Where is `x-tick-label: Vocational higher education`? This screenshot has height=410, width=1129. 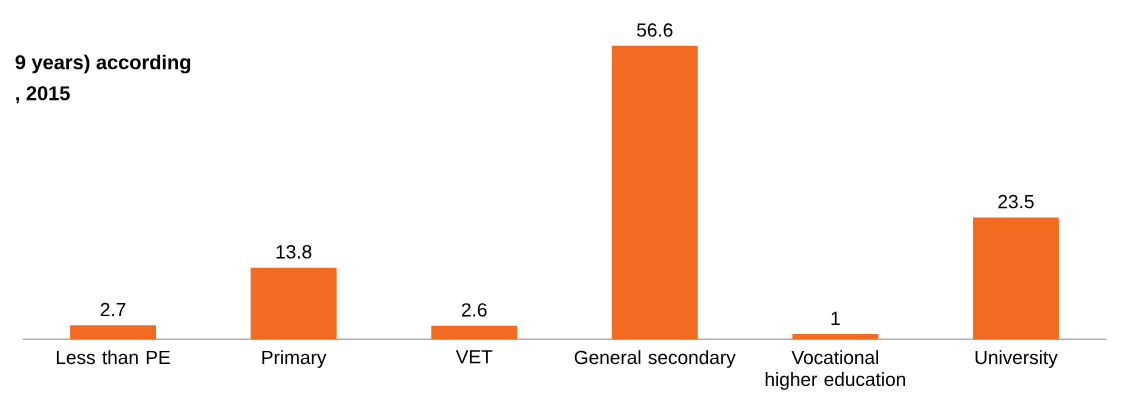
x-tick-label: Vocational higher education is located at coordinates (835, 370).